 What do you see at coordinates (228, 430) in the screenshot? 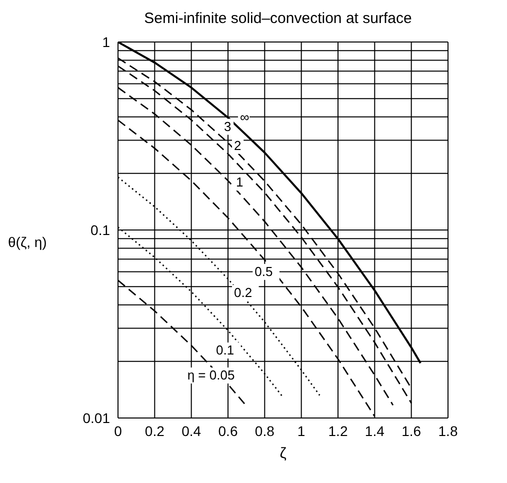
I see `x-tick-label: 0.6` at bounding box center [228, 430].